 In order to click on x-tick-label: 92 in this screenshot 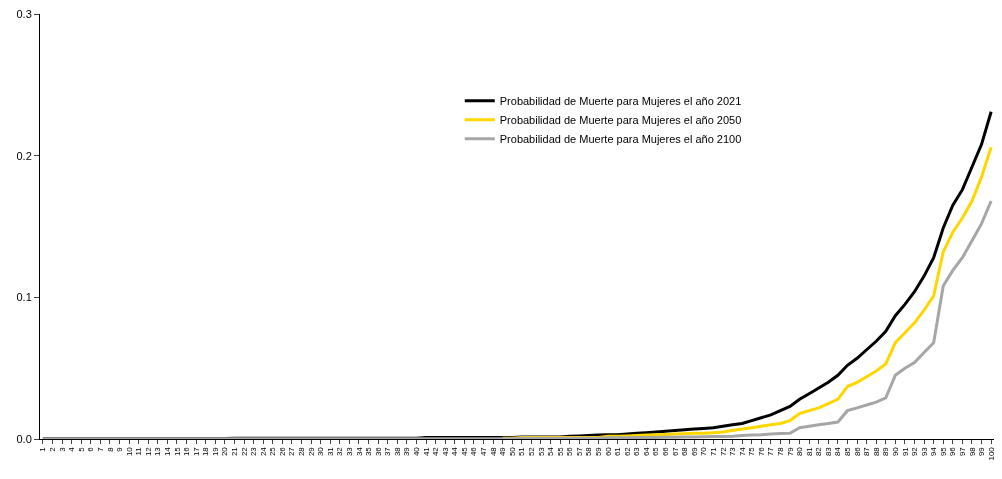, I will do `click(915, 451)`.